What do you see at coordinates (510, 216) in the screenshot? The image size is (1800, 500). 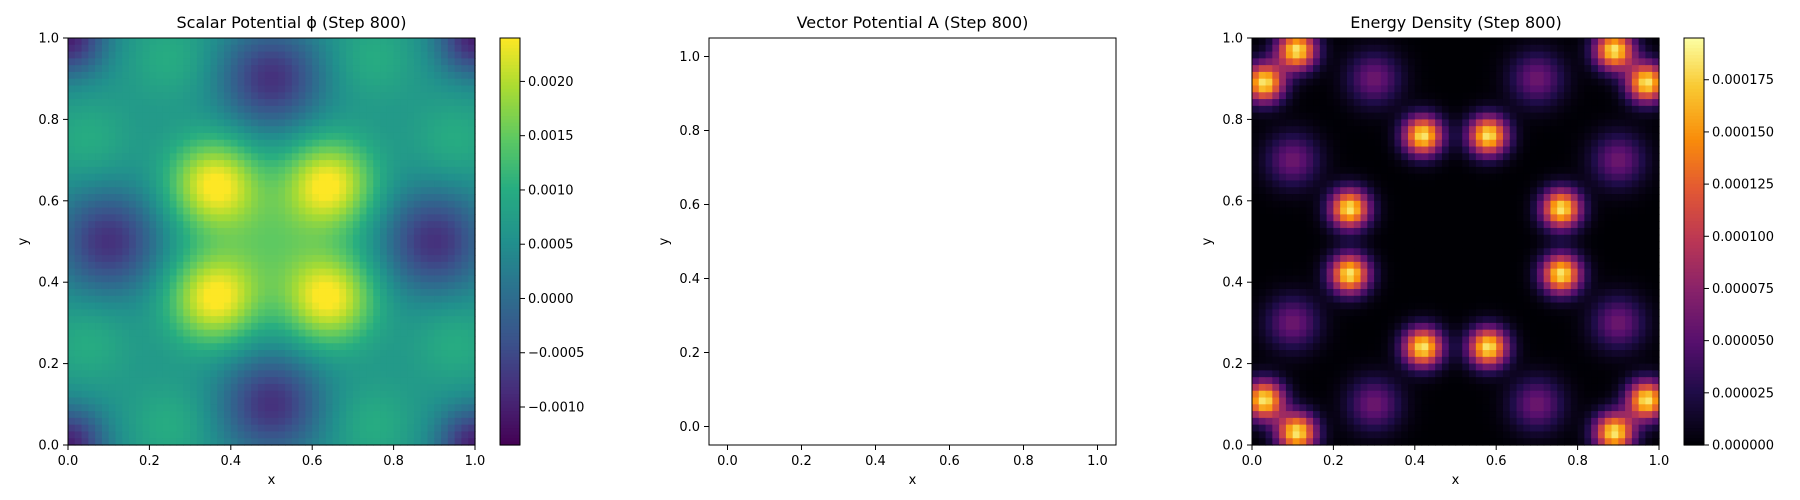 I see `scalar-colorbar-segment` at bounding box center [510, 216].